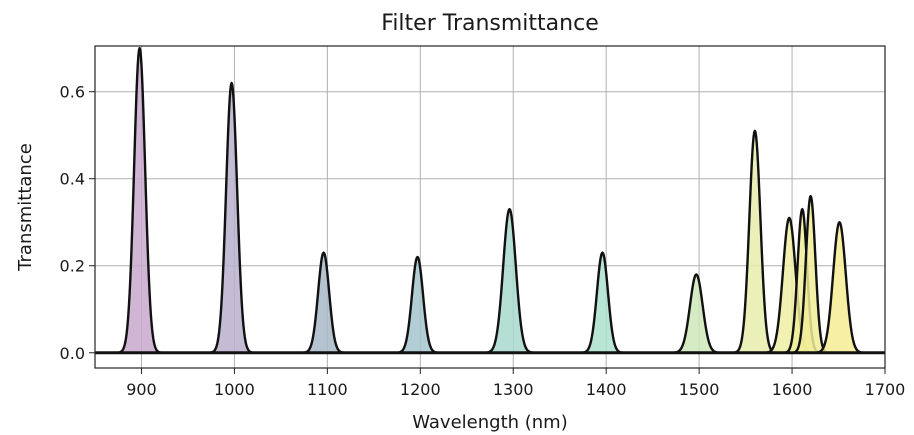  What do you see at coordinates (72, 92) in the screenshot?
I see `y-tick-label: 0.6` at bounding box center [72, 92].